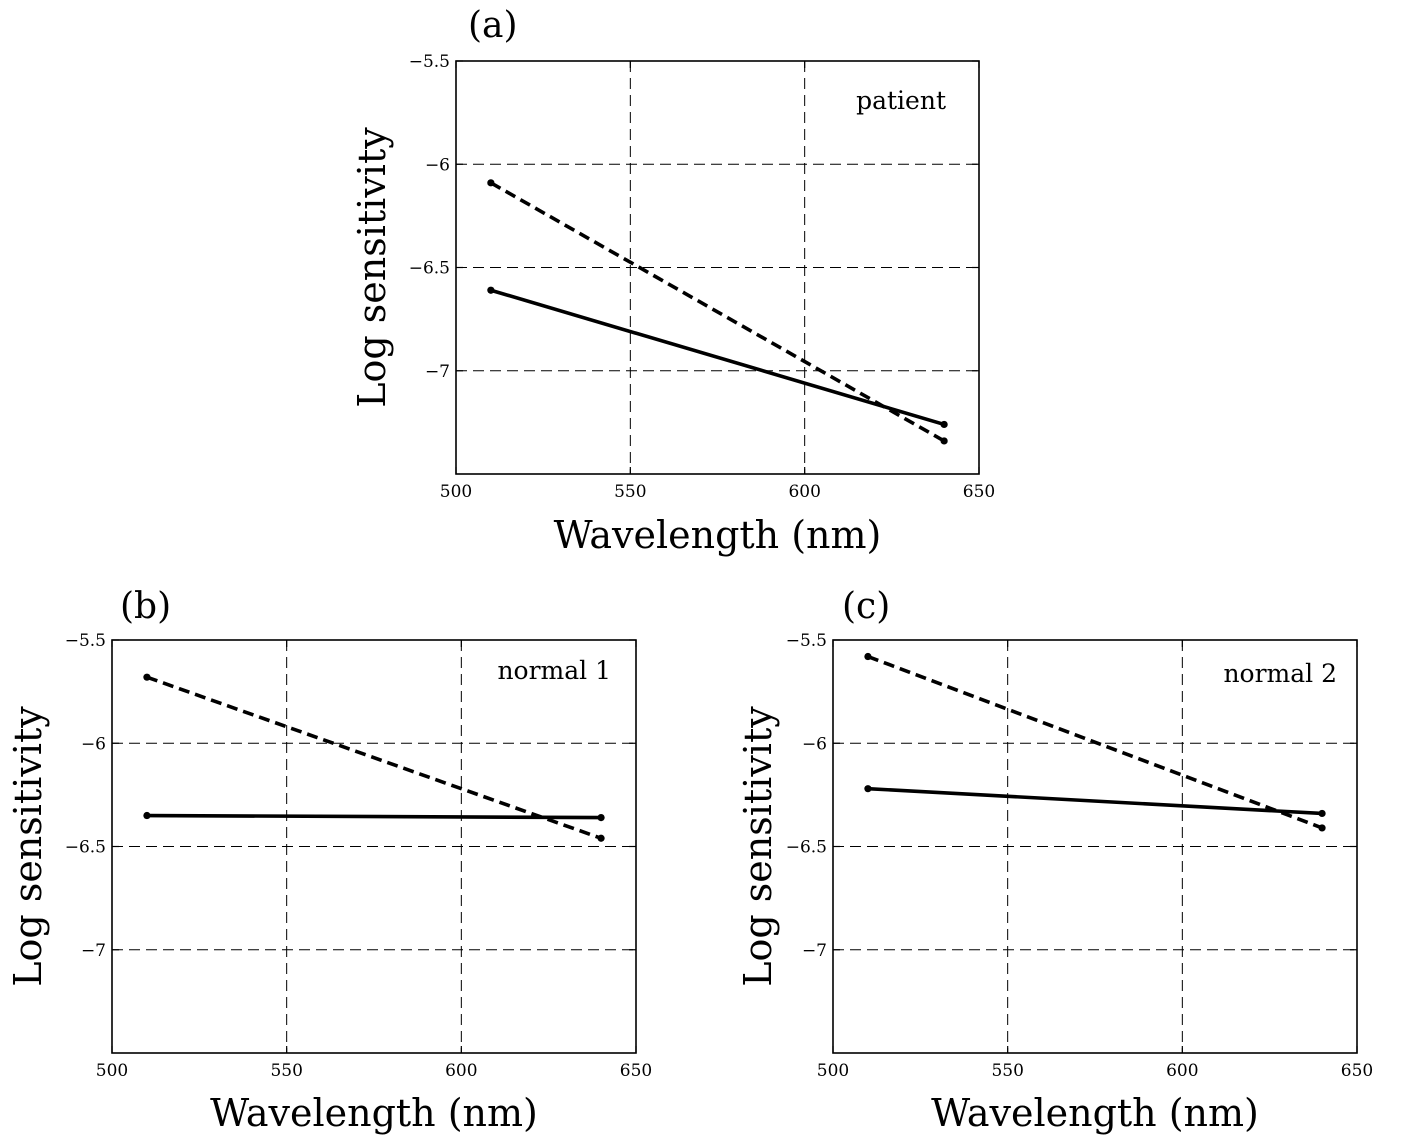 This screenshot has width=1421, height=1140. What do you see at coordinates (554, 670) in the screenshot?
I see `panel-annotation: normal 1` at bounding box center [554, 670].